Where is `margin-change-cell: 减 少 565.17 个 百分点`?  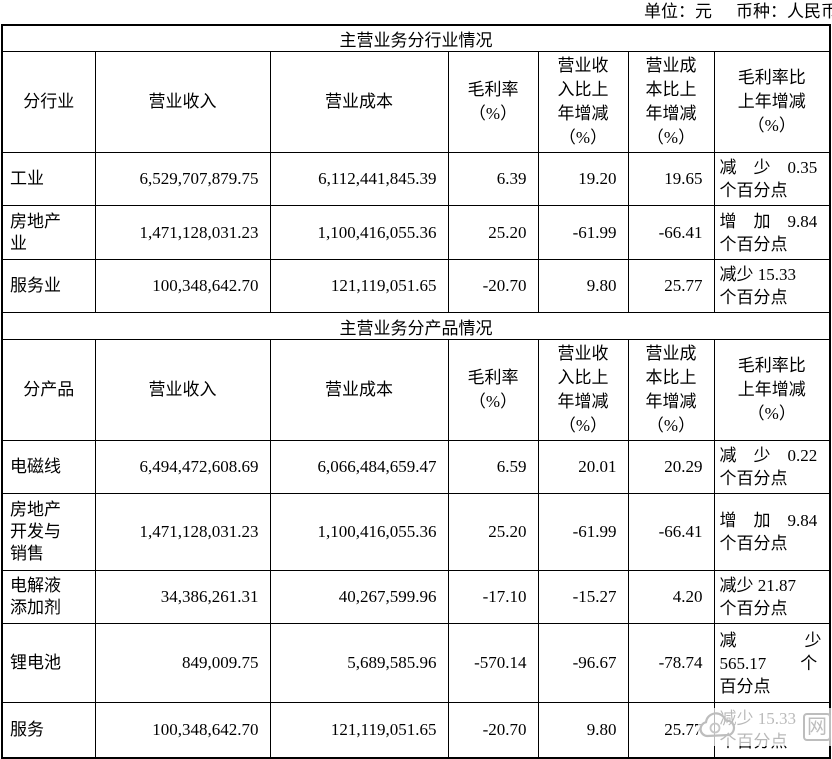 margin-change-cell: 减 少 565.17 个 百分点 is located at coordinates (772, 663).